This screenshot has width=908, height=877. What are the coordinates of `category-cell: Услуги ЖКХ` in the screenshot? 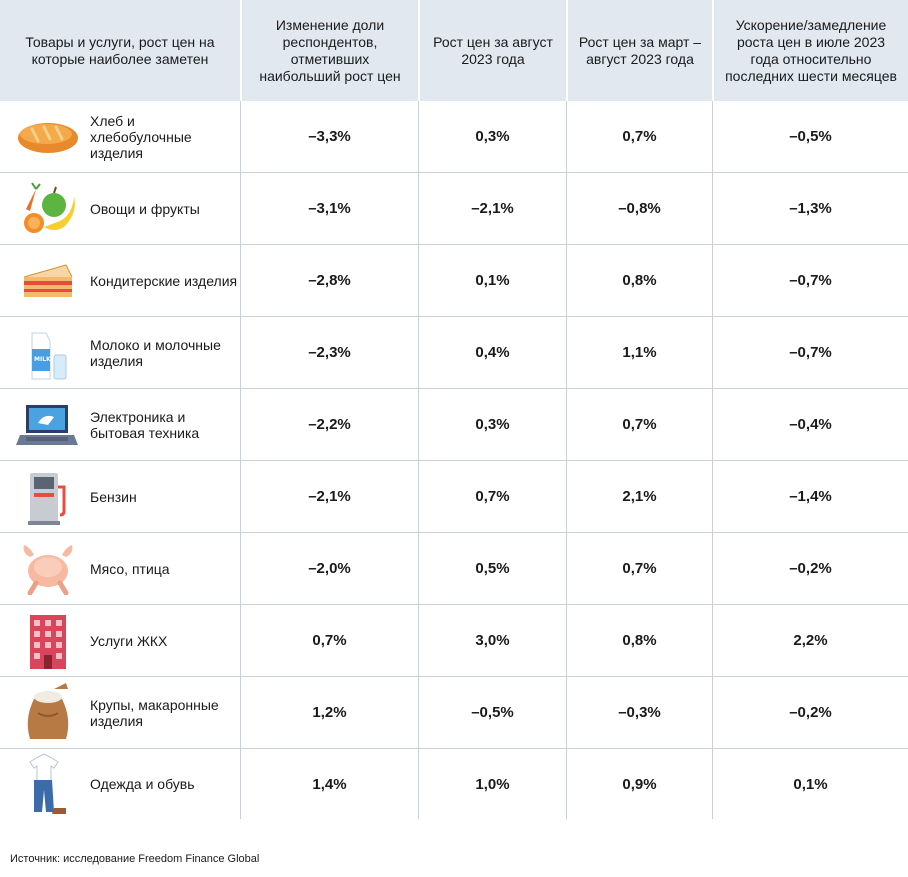 It's located at (120, 640).